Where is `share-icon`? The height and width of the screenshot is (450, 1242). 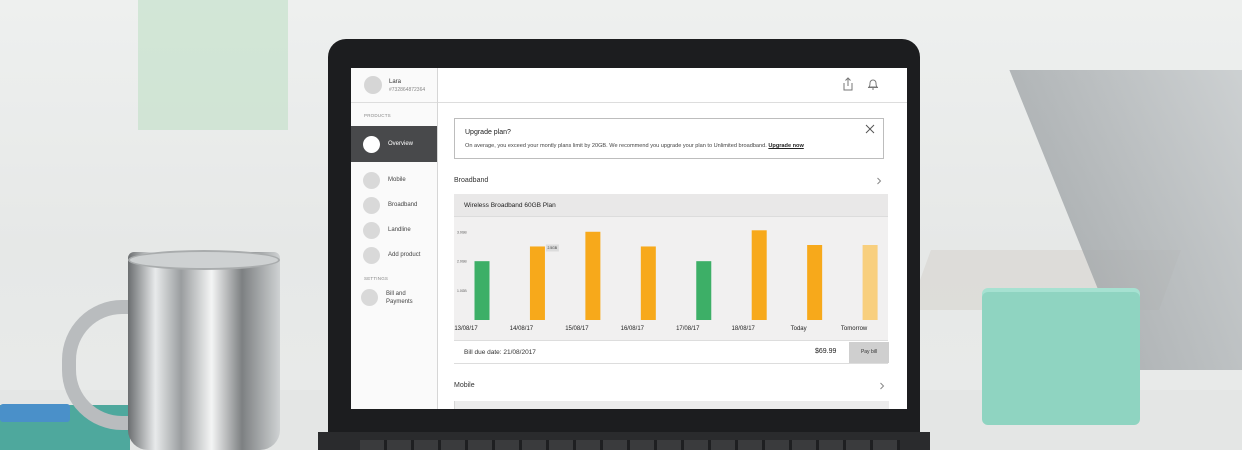 share-icon is located at coordinates (848, 84).